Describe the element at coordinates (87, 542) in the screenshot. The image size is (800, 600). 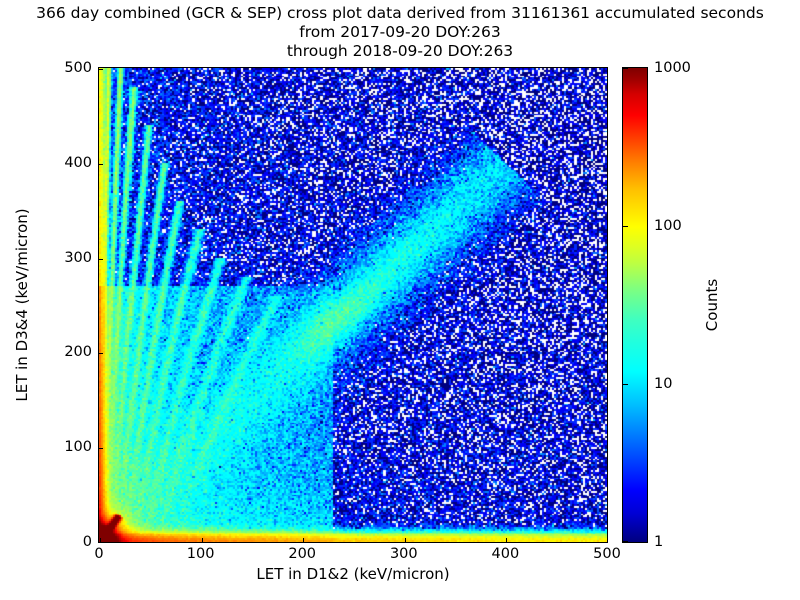
I see `y-tick-label: 0` at that location.